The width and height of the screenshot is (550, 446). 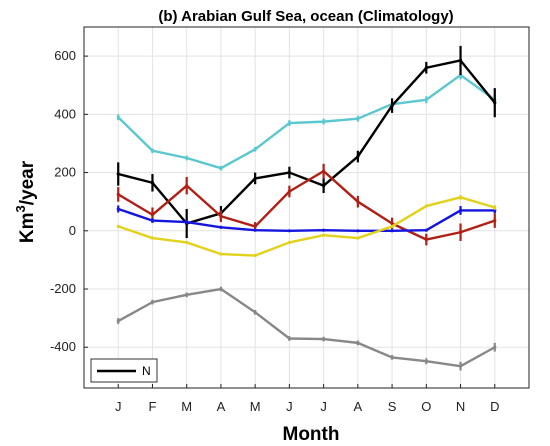 I want to click on y-tick-label: 600, so click(x=65, y=55).